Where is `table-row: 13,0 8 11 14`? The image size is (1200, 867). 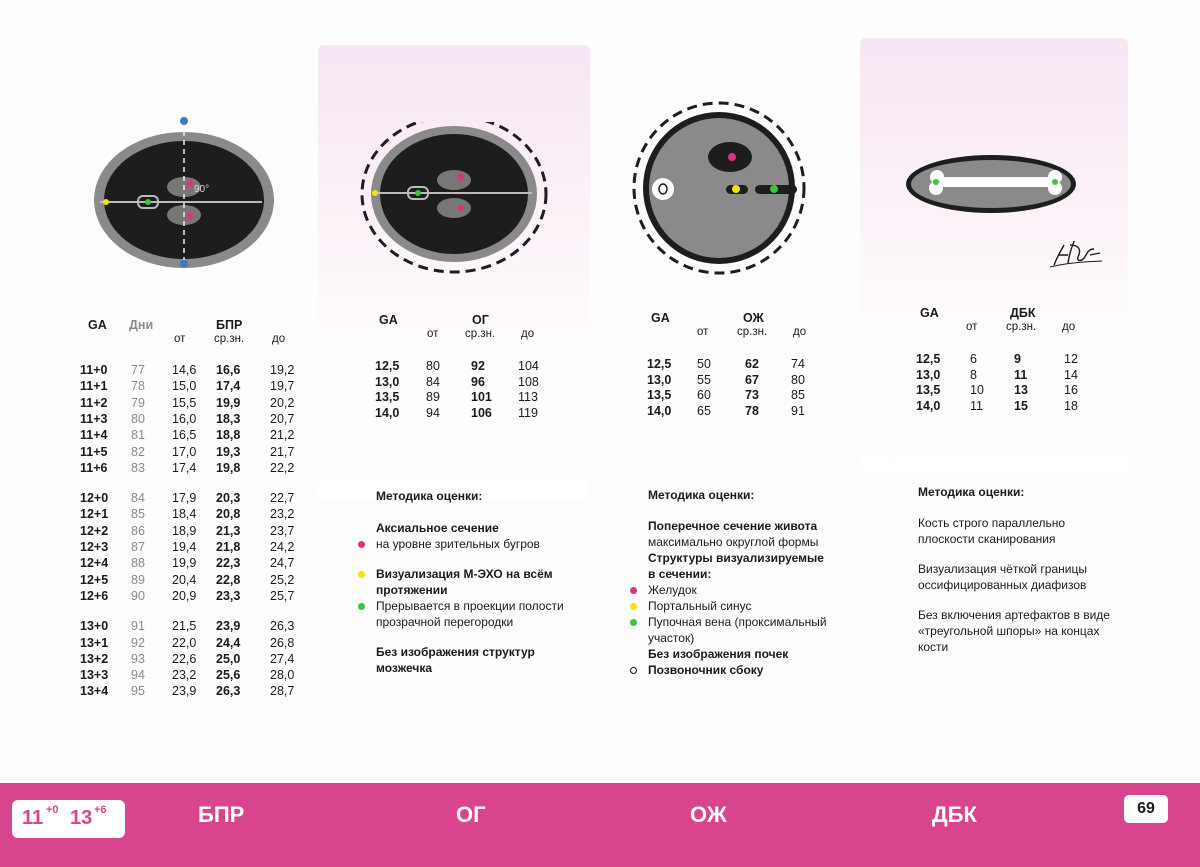 table-row: 13,0 8 11 14 is located at coordinates (1046, 375).